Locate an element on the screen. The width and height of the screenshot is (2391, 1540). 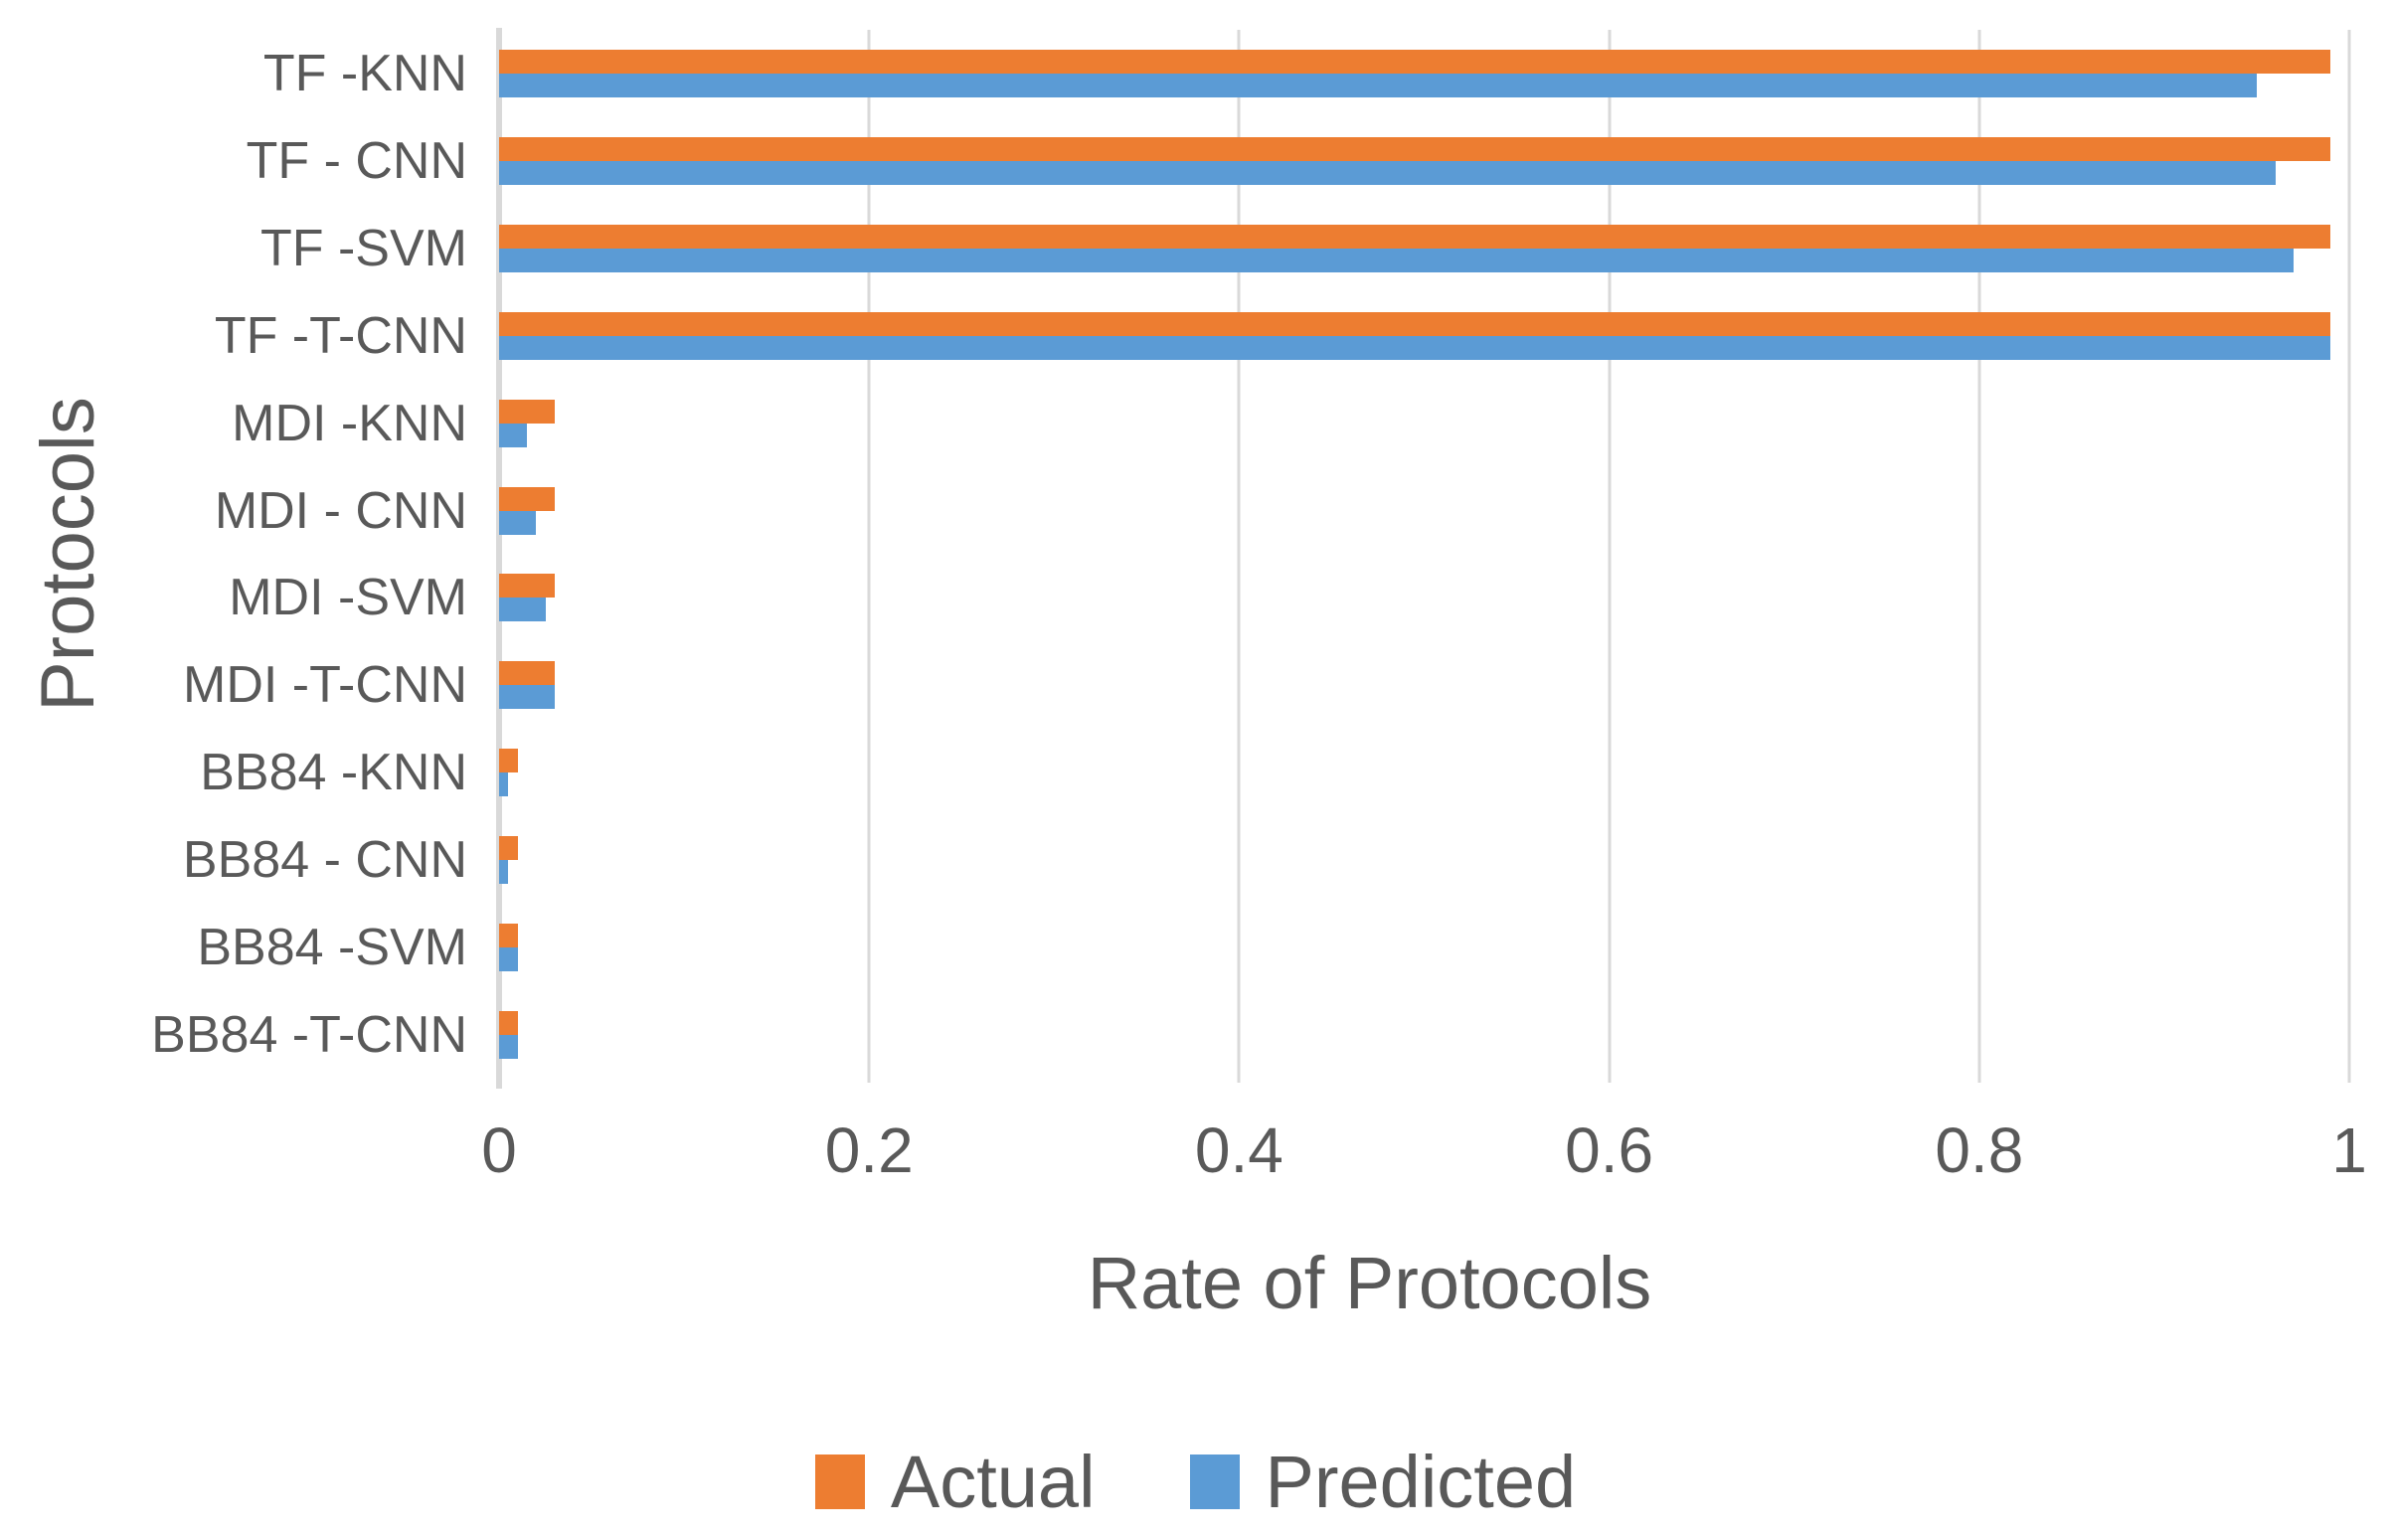
x-tick-label: 0 is located at coordinates (499, 1150).